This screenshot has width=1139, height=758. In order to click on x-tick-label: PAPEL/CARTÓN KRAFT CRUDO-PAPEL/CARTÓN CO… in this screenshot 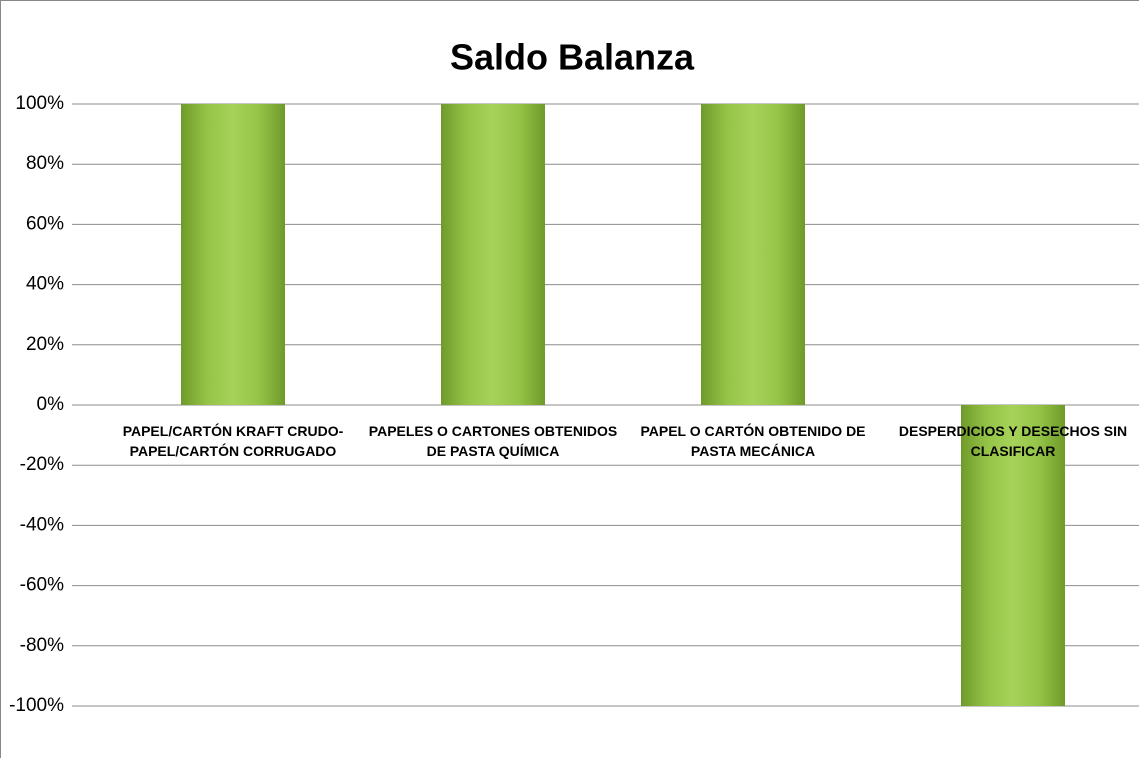, I will do `click(233, 441)`.